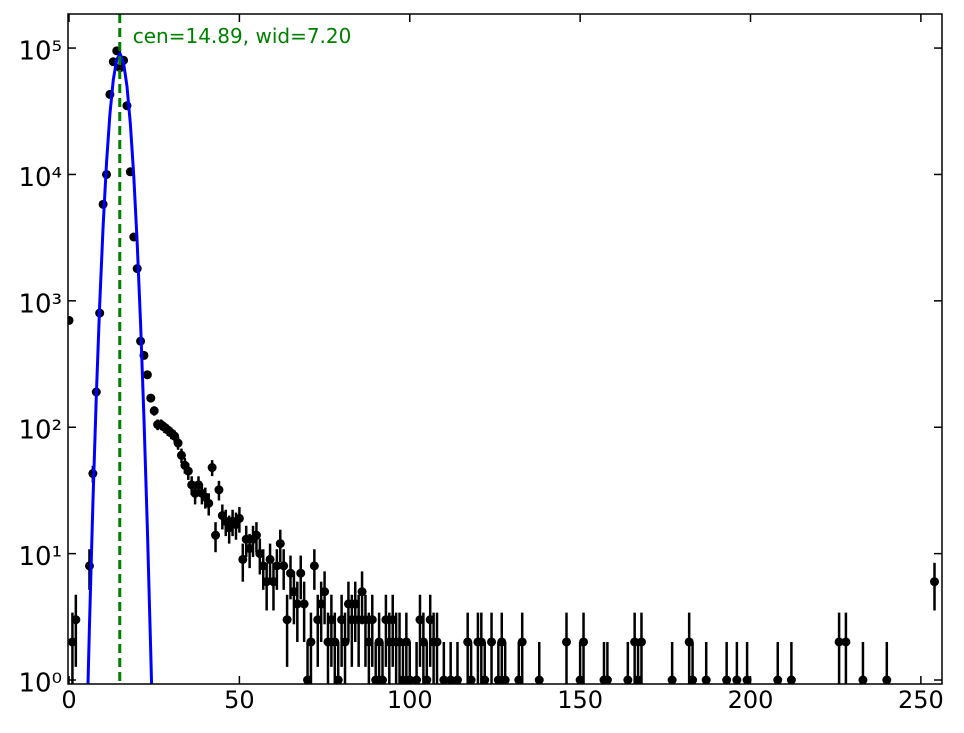  I want to click on x-tick-label: 0, so click(68, 700).